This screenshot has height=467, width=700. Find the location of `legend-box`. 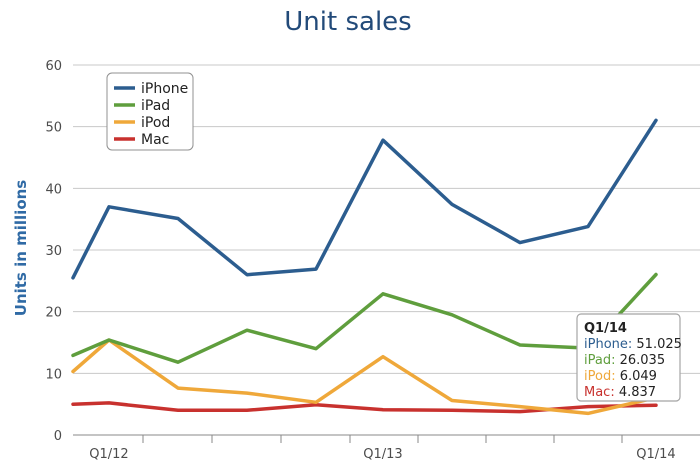

legend-box is located at coordinates (150, 111).